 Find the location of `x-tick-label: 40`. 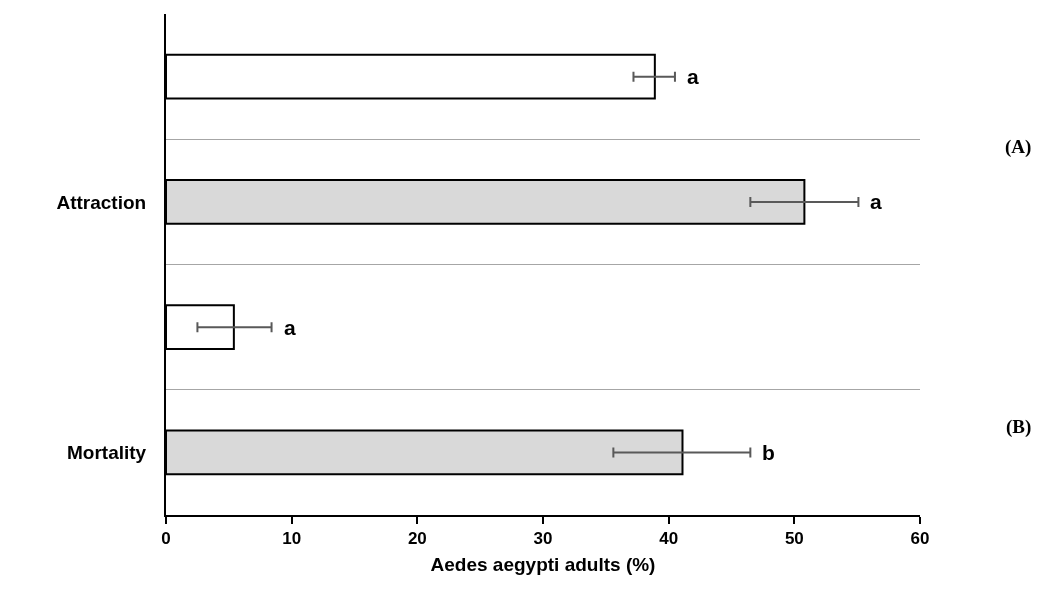

x-tick-label: 40 is located at coordinates (669, 539).